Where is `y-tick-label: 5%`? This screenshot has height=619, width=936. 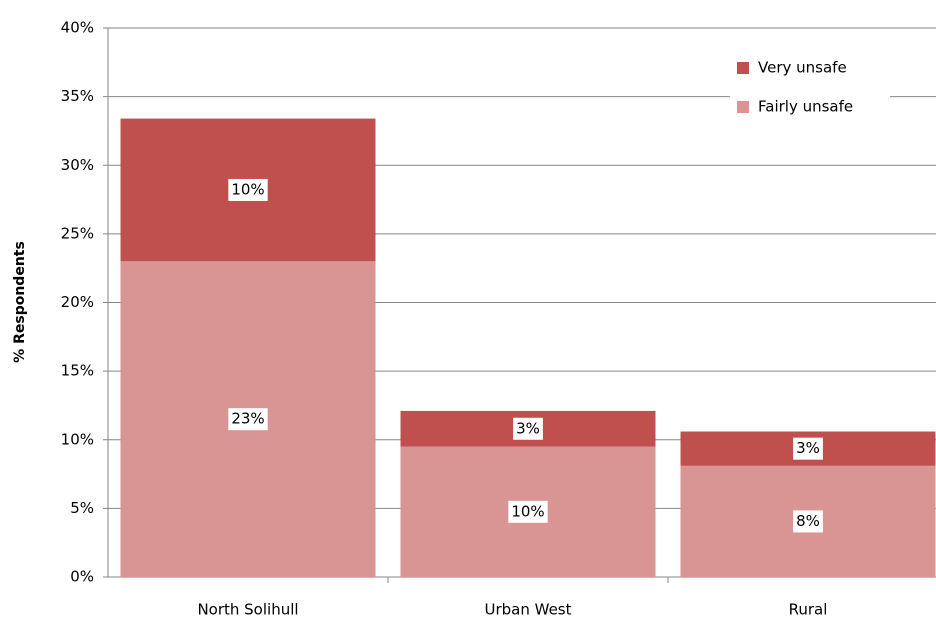 y-tick-label: 5% is located at coordinates (82, 508).